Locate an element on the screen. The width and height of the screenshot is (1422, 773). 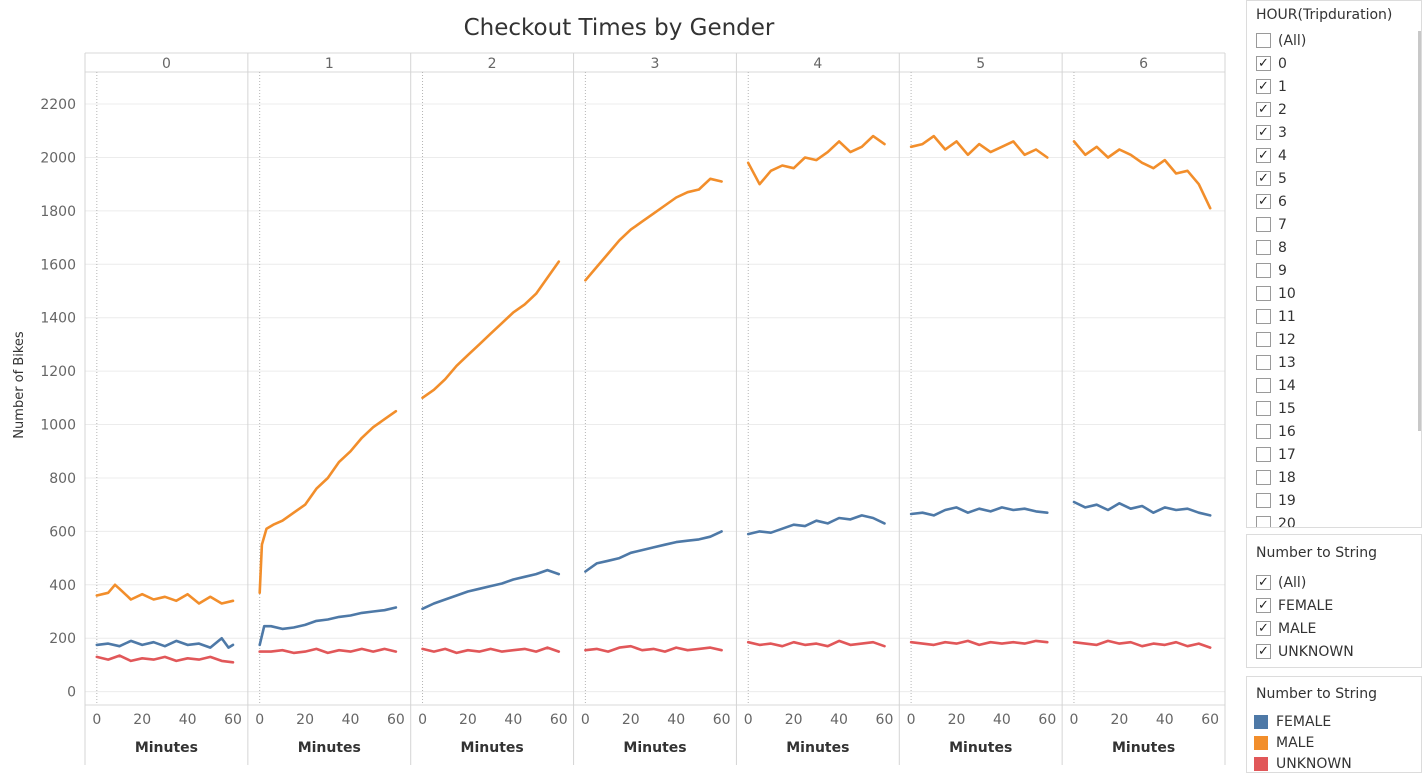
checkbox-label: MALE is located at coordinates (1297, 628).